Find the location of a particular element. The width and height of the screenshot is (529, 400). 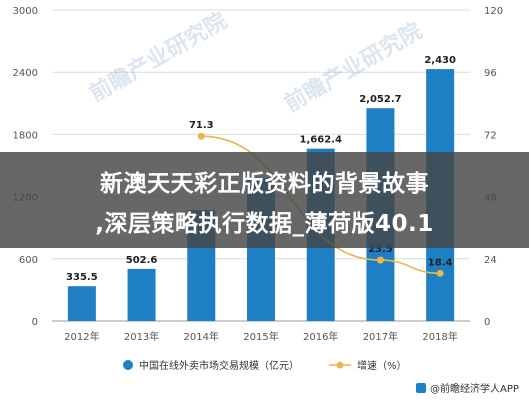

x-tick-label: 2016年 is located at coordinates (320, 336).